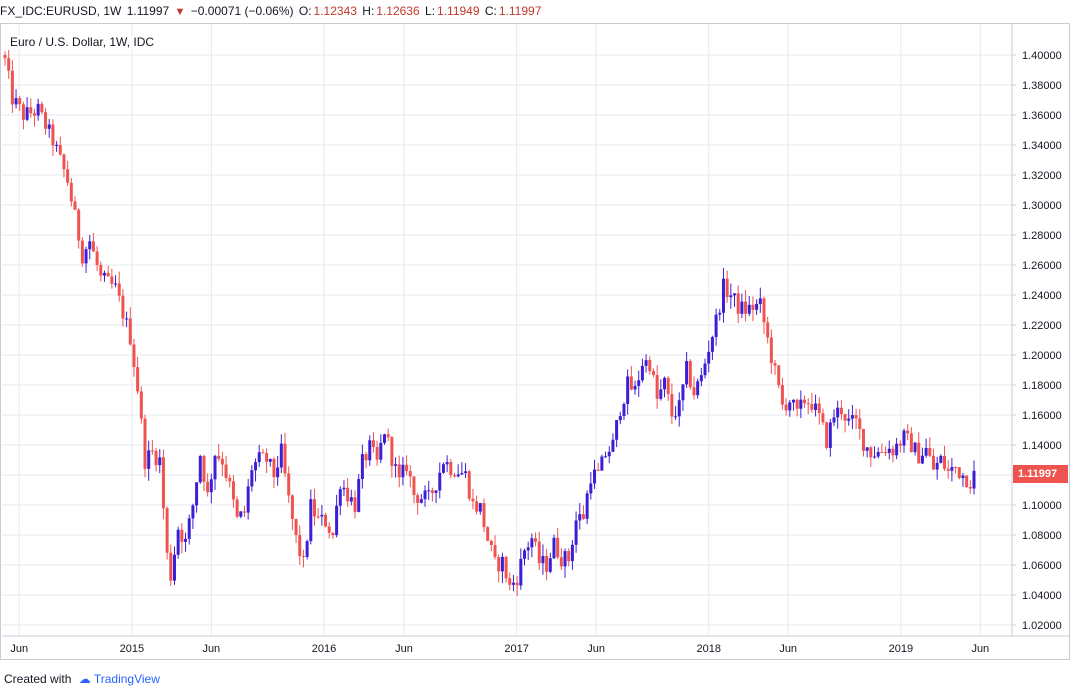  What do you see at coordinates (368, 11) in the screenshot?
I see `high-label: H:` at bounding box center [368, 11].